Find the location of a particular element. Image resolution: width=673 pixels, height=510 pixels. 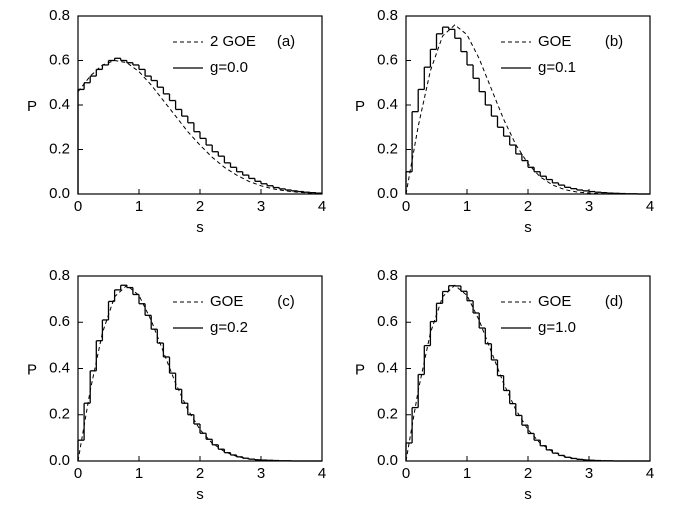

legend-label: g=0.0 is located at coordinates (229, 67).